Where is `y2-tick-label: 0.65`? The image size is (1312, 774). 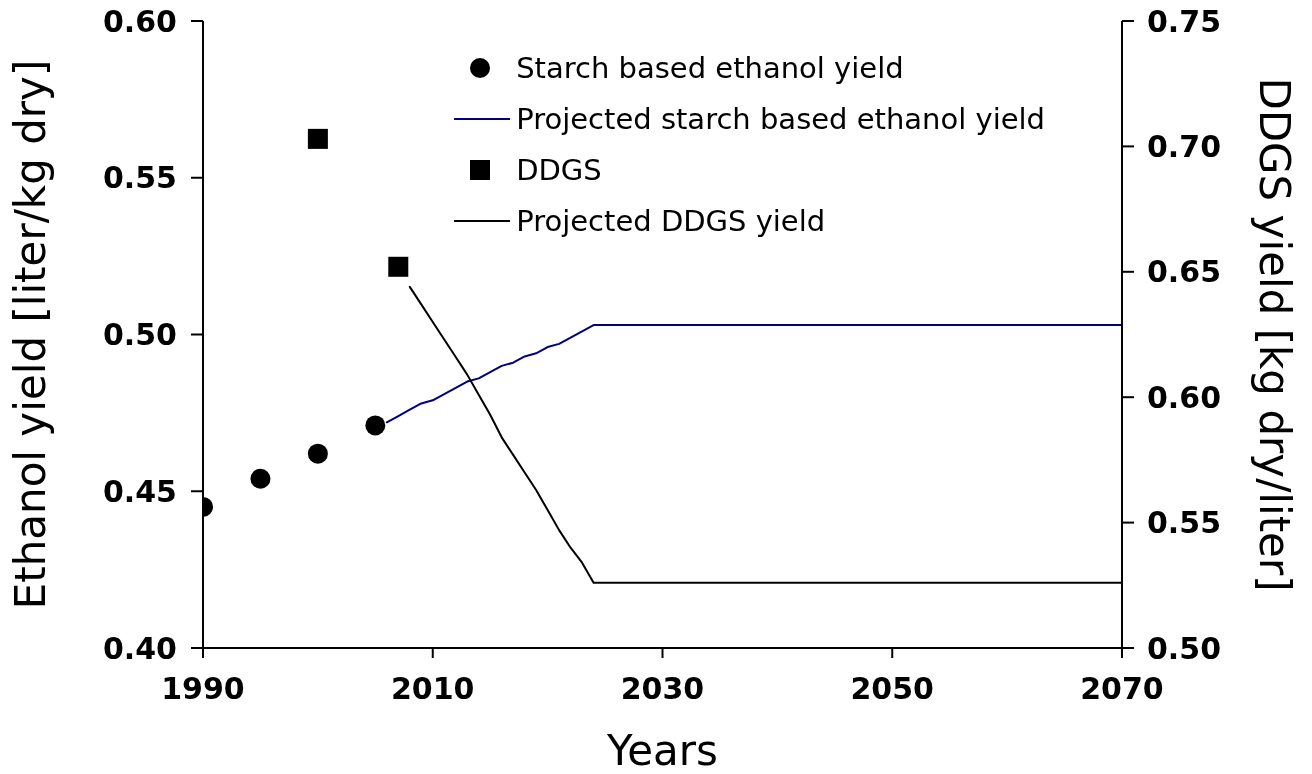 y2-tick-label: 0.65 is located at coordinates (1184, 272).